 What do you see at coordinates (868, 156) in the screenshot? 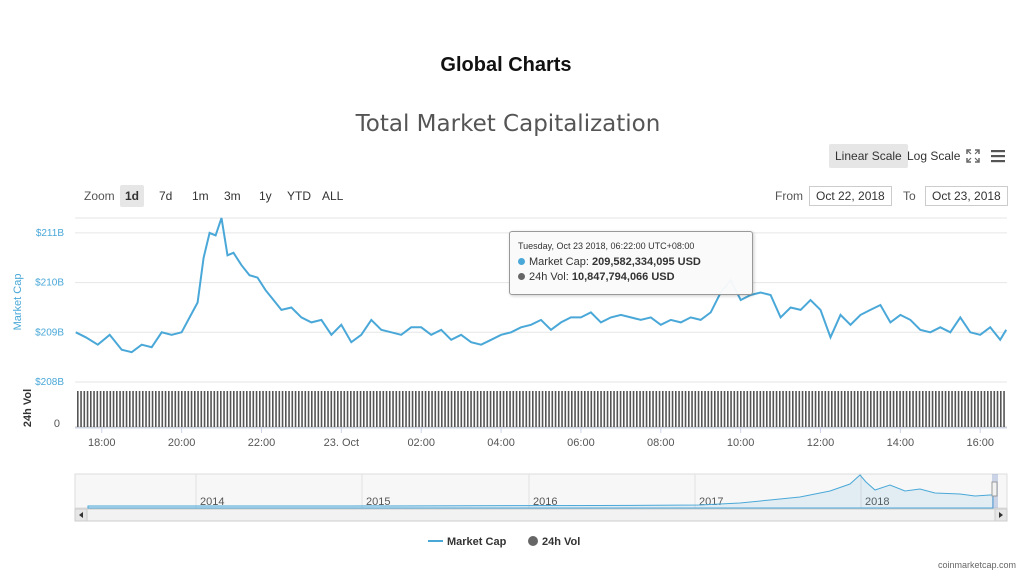
I see `linear-scale-button: Linear Scale` at bounding box center [868, 156].